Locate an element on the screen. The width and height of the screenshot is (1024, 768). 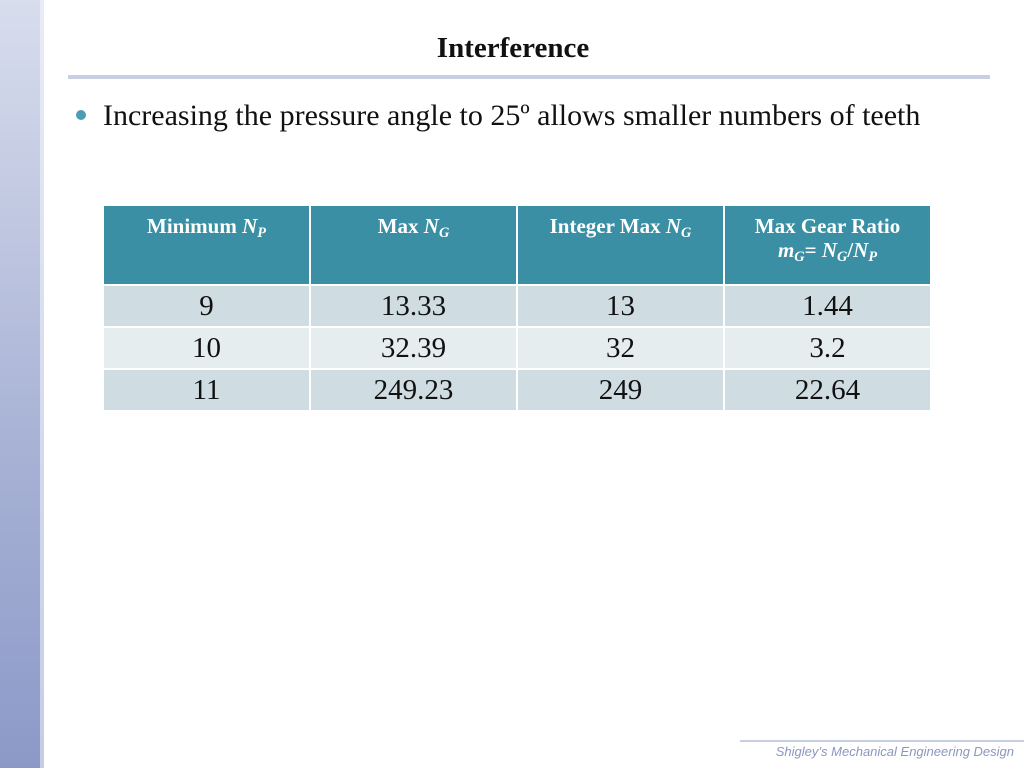
table-row: 11 249.23 249 22.64 is located at coordinates (517, 390).